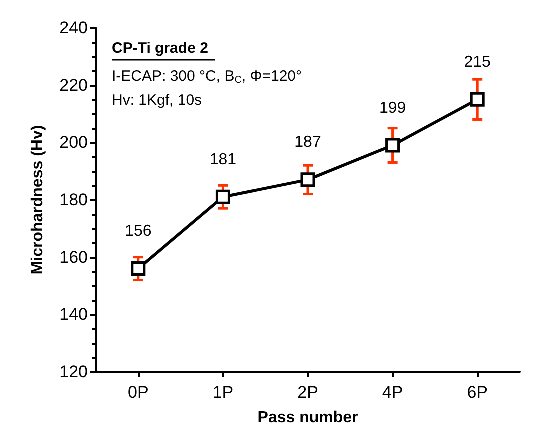 The height and width of the screenshot is (441, 536). Describe the element at coordinates (74, 85) in the screenshot. I see `y-tick-label: 220` at that location.